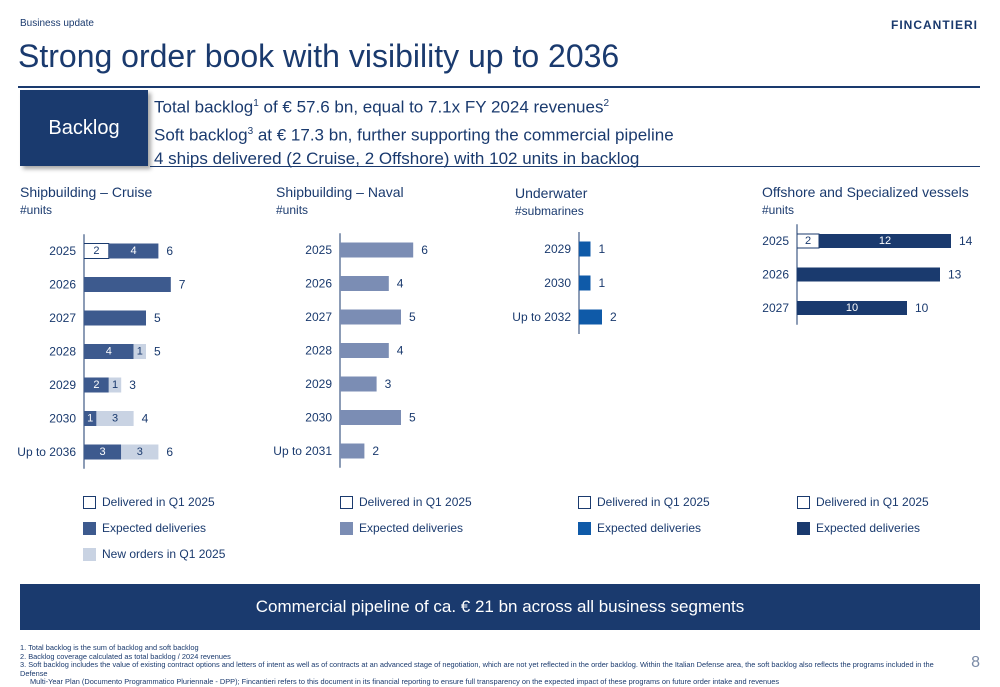 This screenshot has height=687, width=1000. What do you see at coordinates (36, 210) in the screenshot?
I see `cruise-subtitle: #units` at bounding box center [36, 210].